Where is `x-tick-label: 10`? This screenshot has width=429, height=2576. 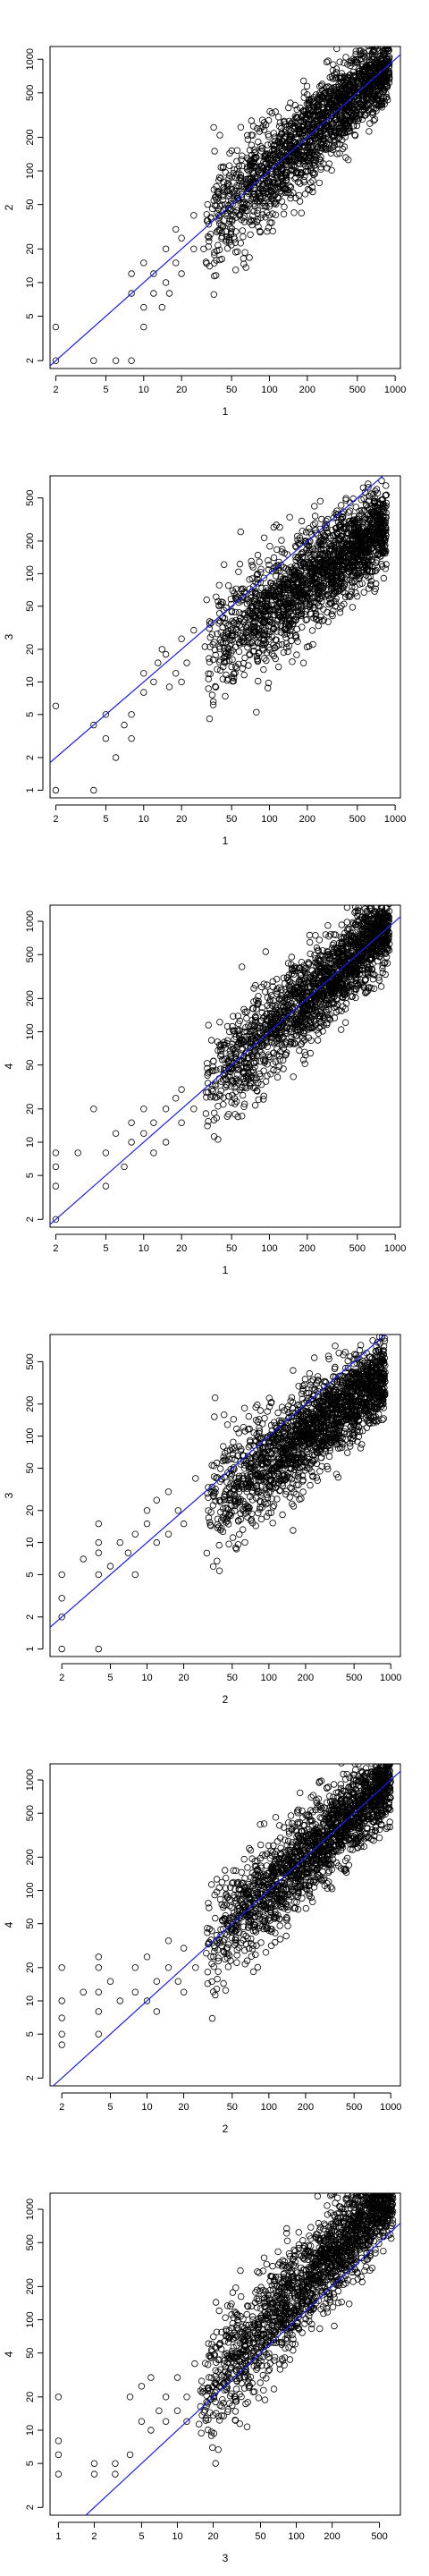
x-tick-label: 10 is located at coordinates (144, 819).